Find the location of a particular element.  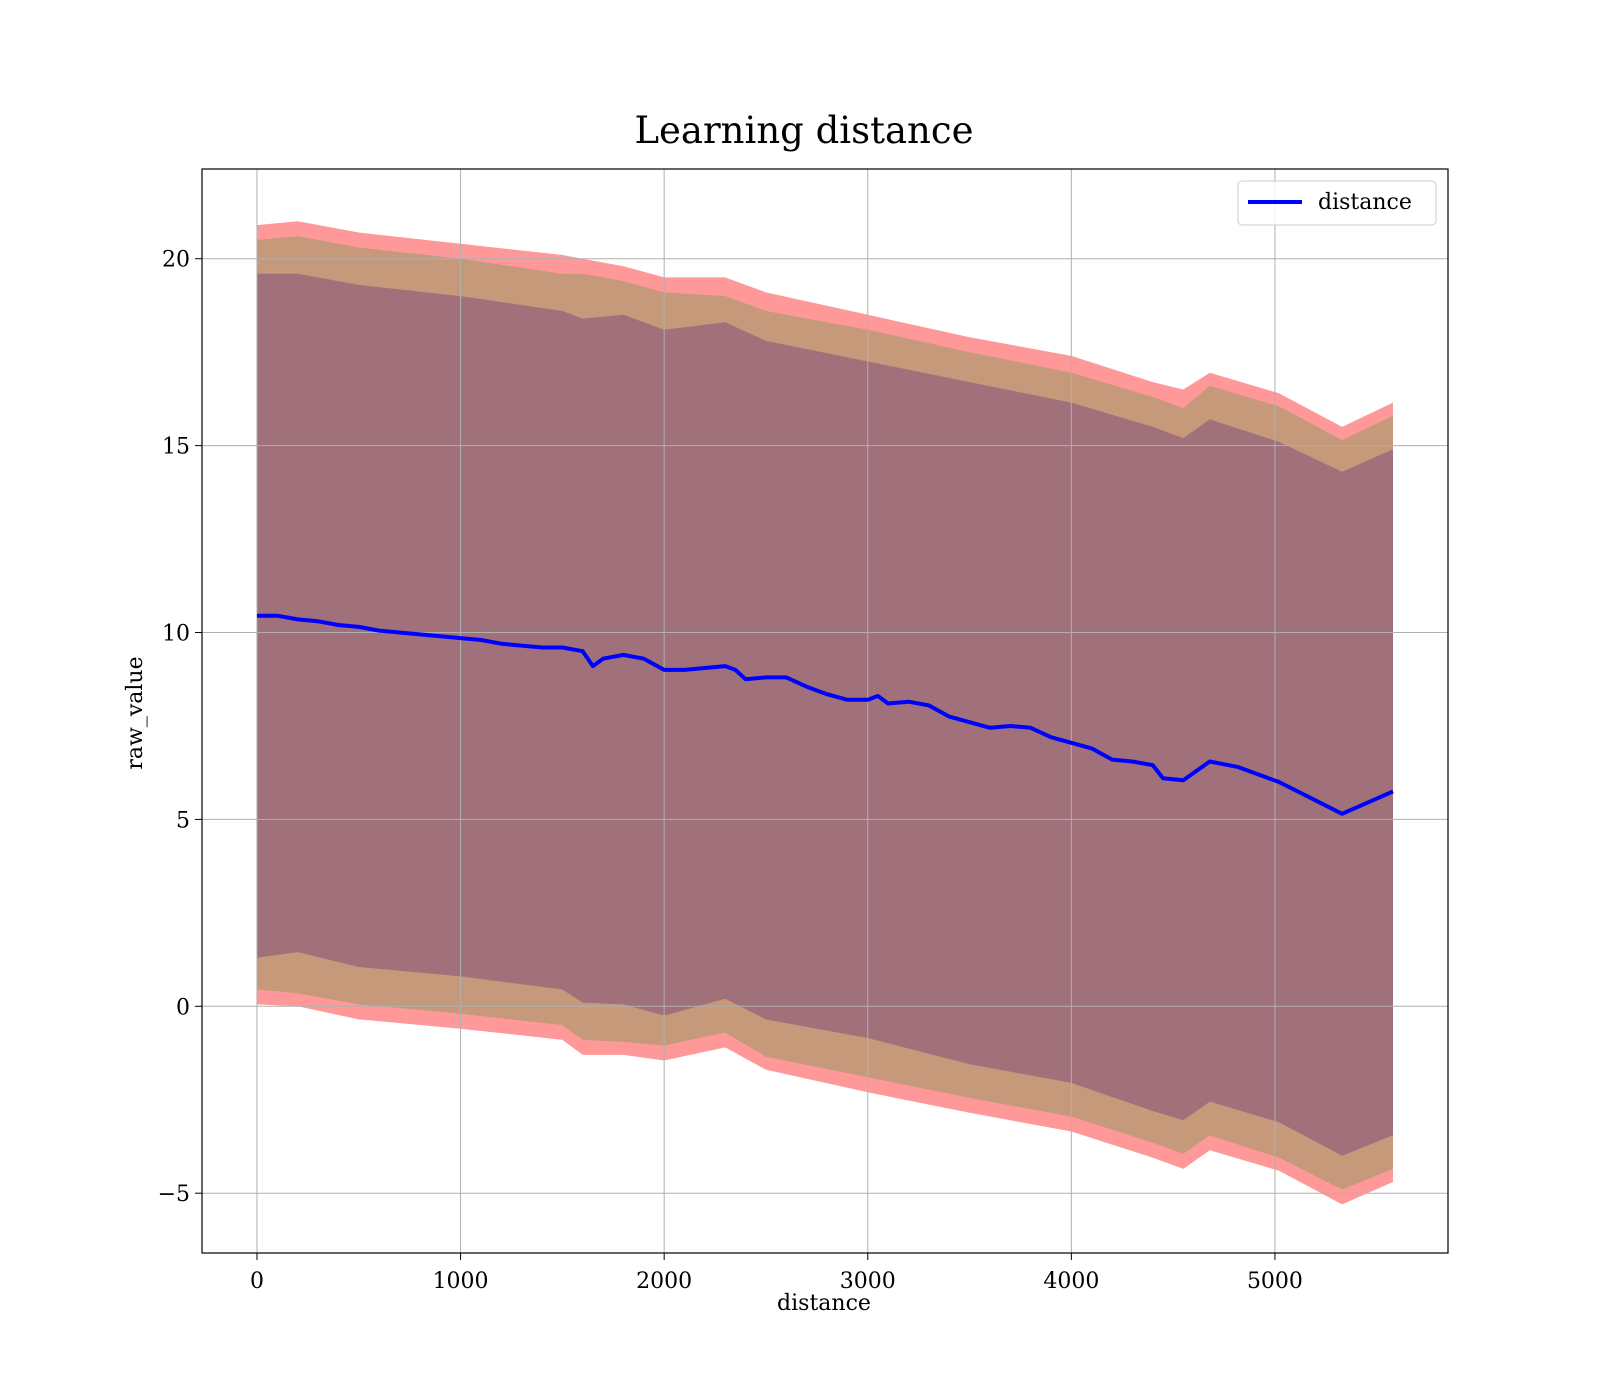

x-tick-label: 2000 is located at coordinates (664, 1281).